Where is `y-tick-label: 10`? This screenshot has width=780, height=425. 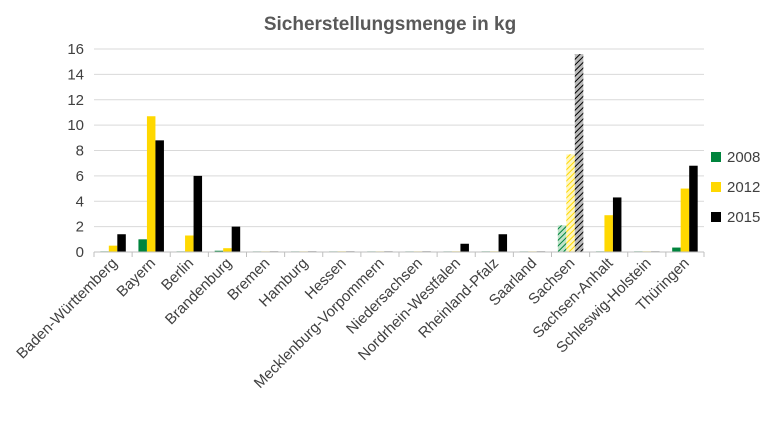 y-tick-label: 10 is located at coordinates (75, 125).